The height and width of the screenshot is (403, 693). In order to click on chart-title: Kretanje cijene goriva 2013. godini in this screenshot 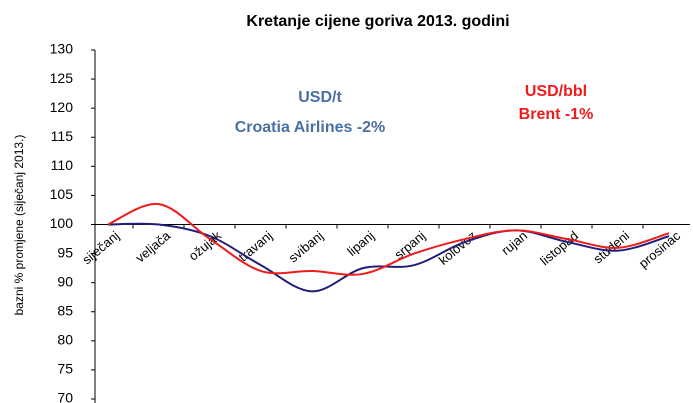, I will do `click(377, 21)`.